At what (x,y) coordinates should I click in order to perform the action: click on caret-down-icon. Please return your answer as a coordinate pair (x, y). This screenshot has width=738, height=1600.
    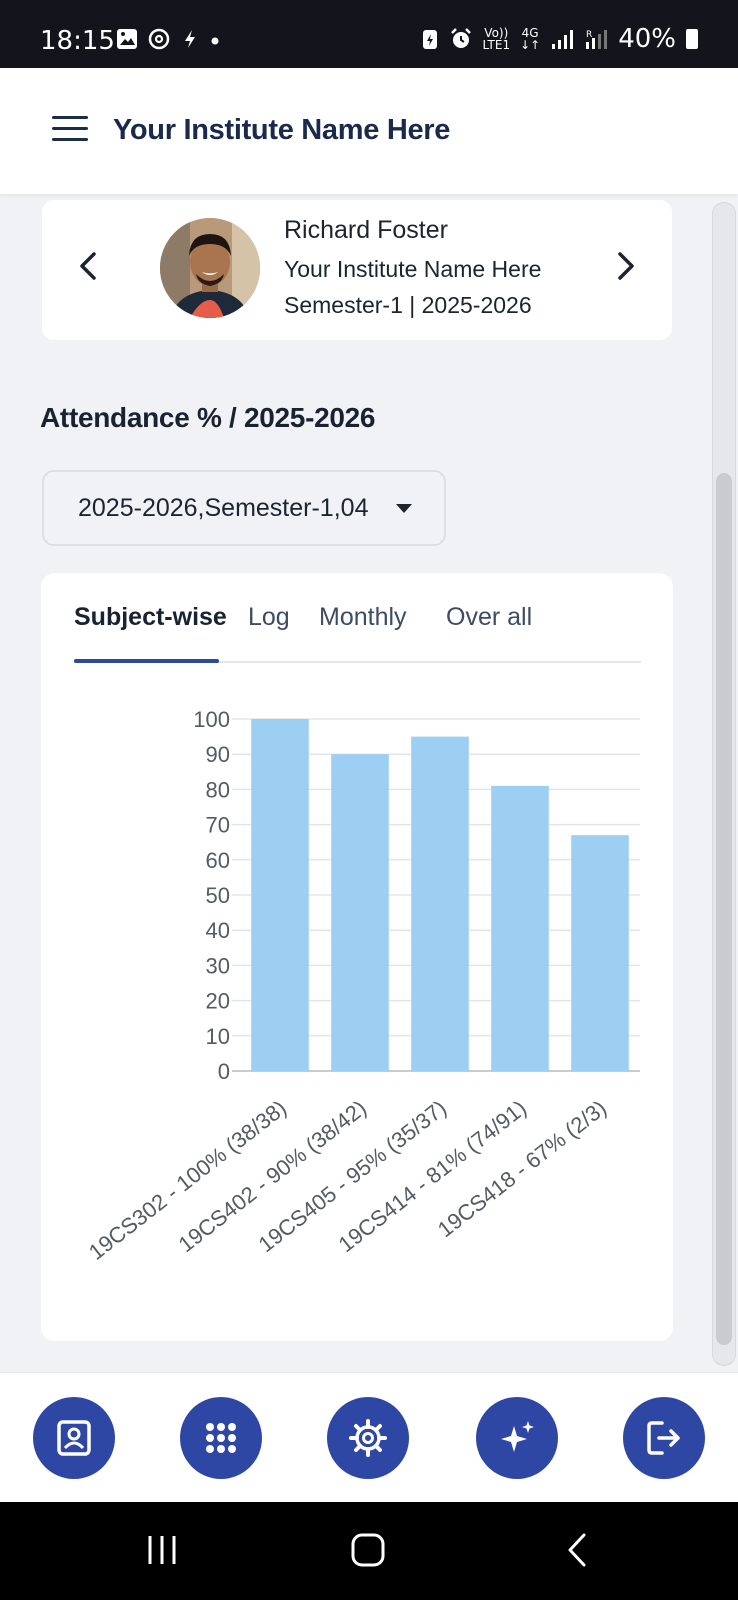
    Looking at the image, I should click on (404, 508).